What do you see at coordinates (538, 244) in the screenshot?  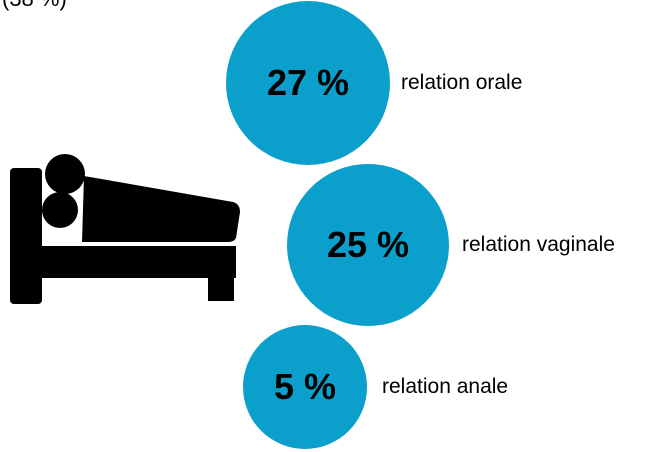 I see `category-label: relation vaginale` at bounding box center [538, 244].